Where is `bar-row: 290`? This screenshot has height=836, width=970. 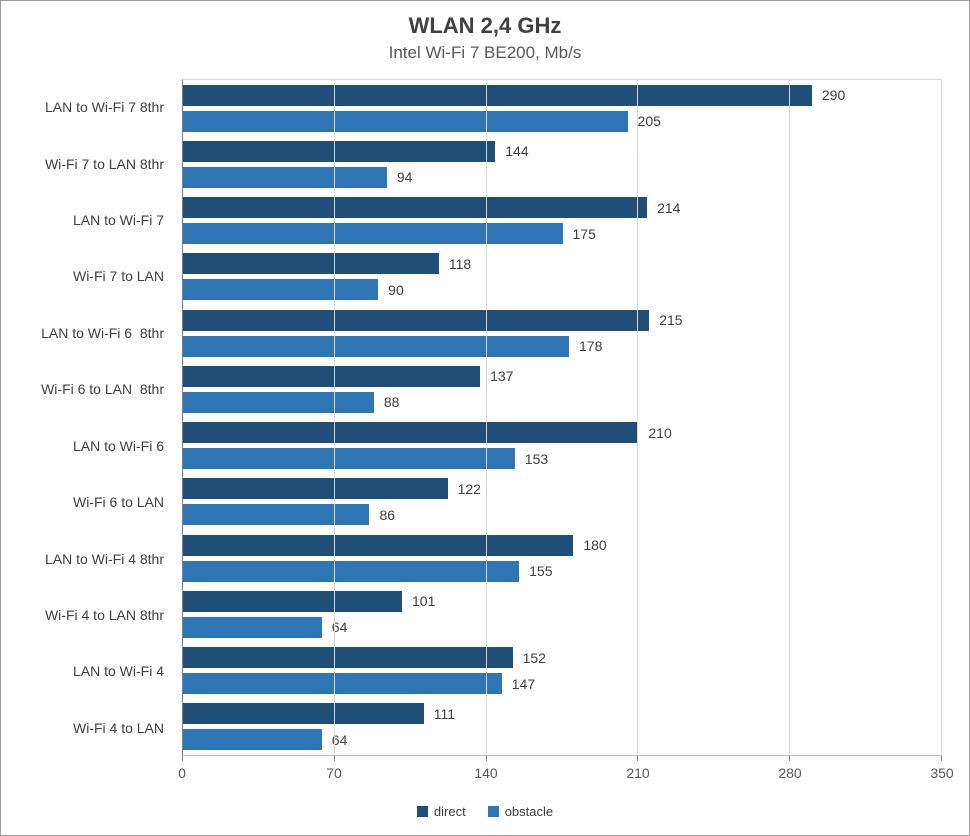 bar-row: 290 is located at coordinates (562, 95).